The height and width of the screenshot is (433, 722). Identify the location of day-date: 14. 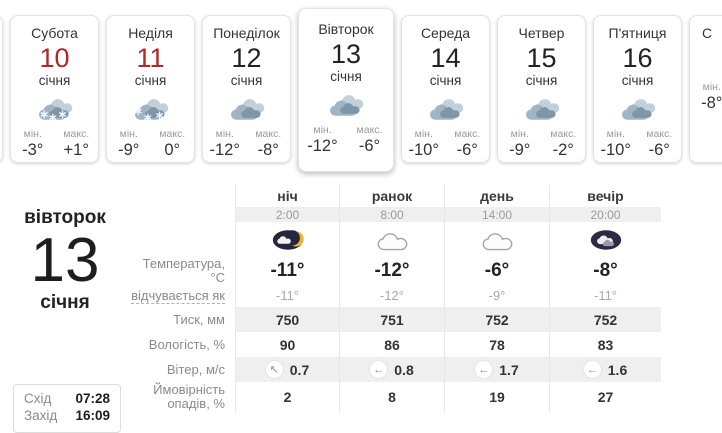
(445, 58).